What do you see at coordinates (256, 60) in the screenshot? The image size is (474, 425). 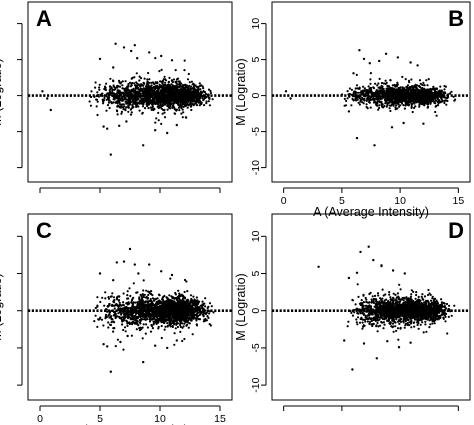 I see `panel-b-y-tick-label: 5` at bounding box center [256, 60].